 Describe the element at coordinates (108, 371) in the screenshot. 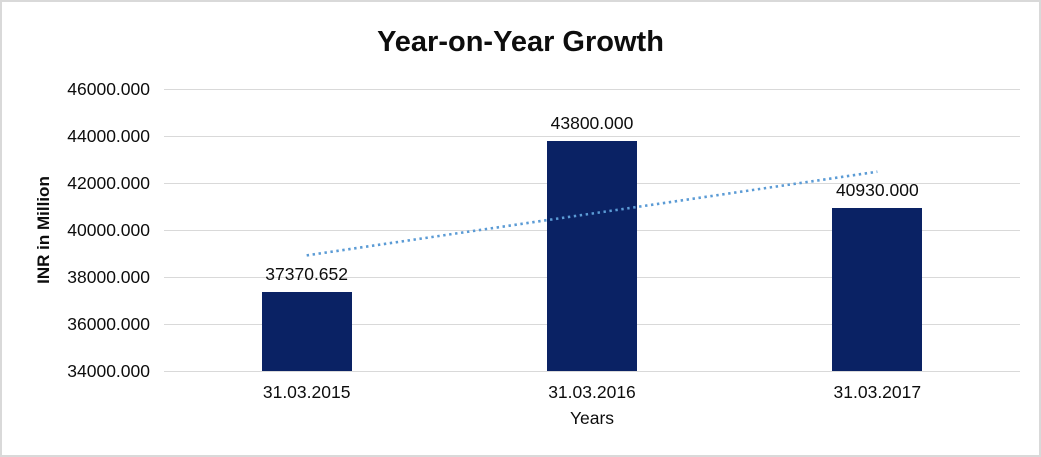

I see `y-tick-label: 34000.000` at that location.